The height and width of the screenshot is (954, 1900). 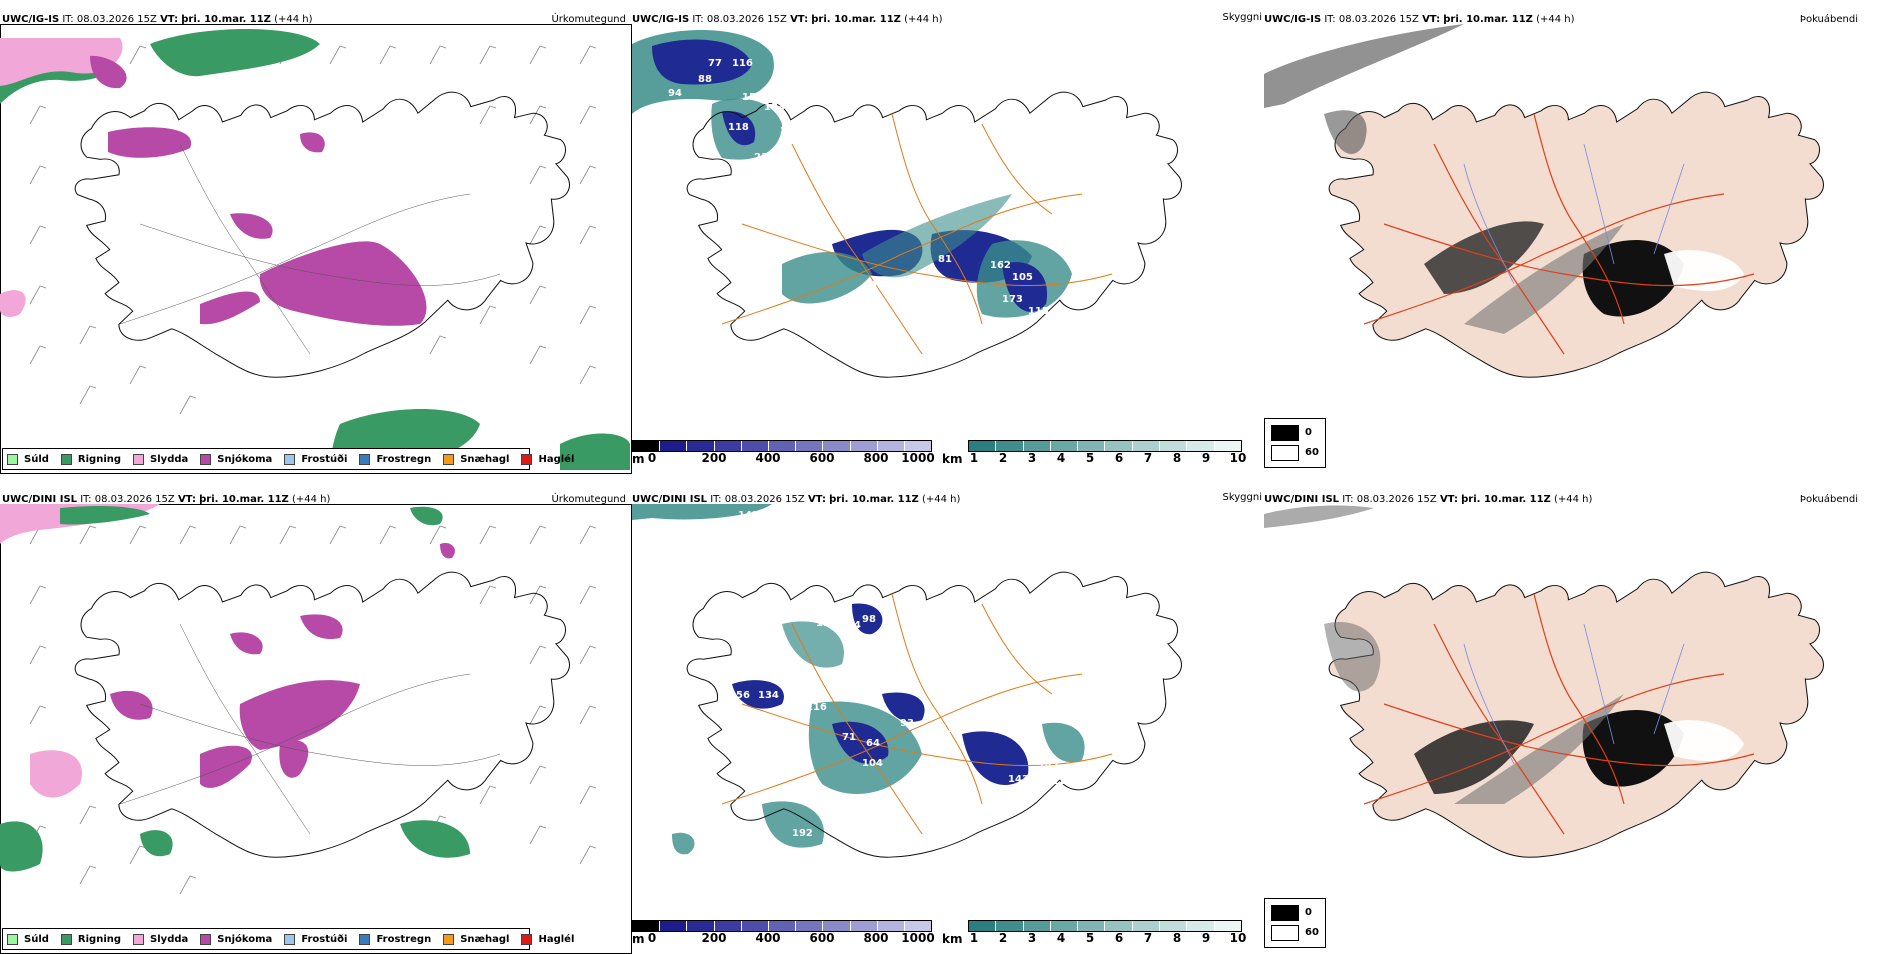 I want to click on legend-label: Snæhagl, so click(x=485, y=459).